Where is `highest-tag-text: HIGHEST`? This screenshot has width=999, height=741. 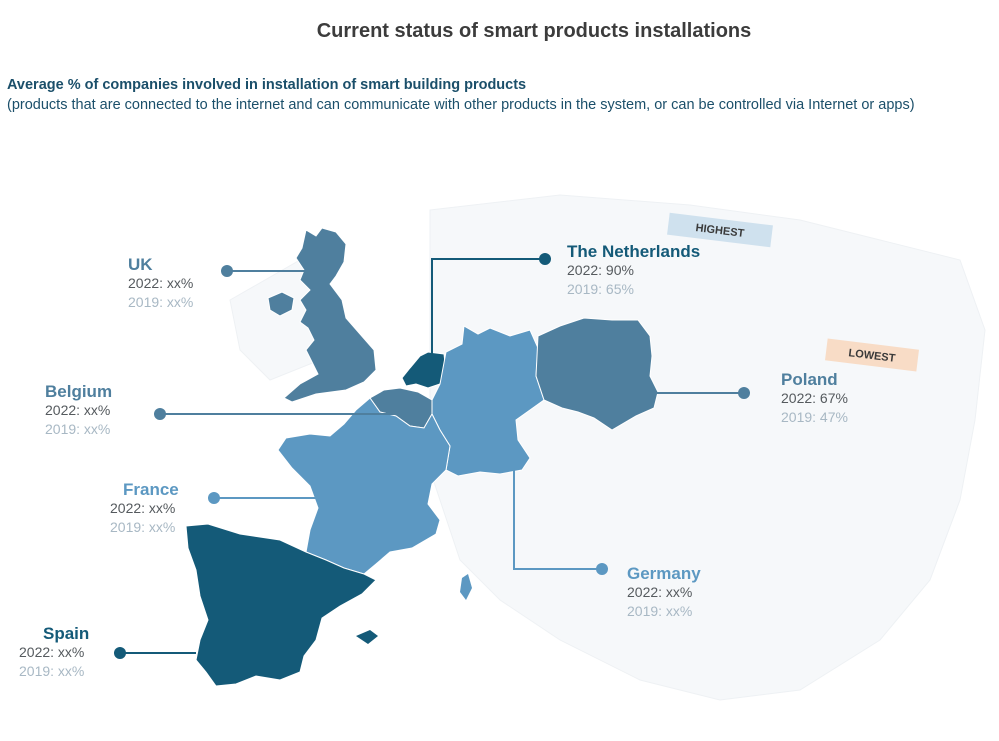 highest-tag-text: HIGHEST is located at coordinates (720, 231).